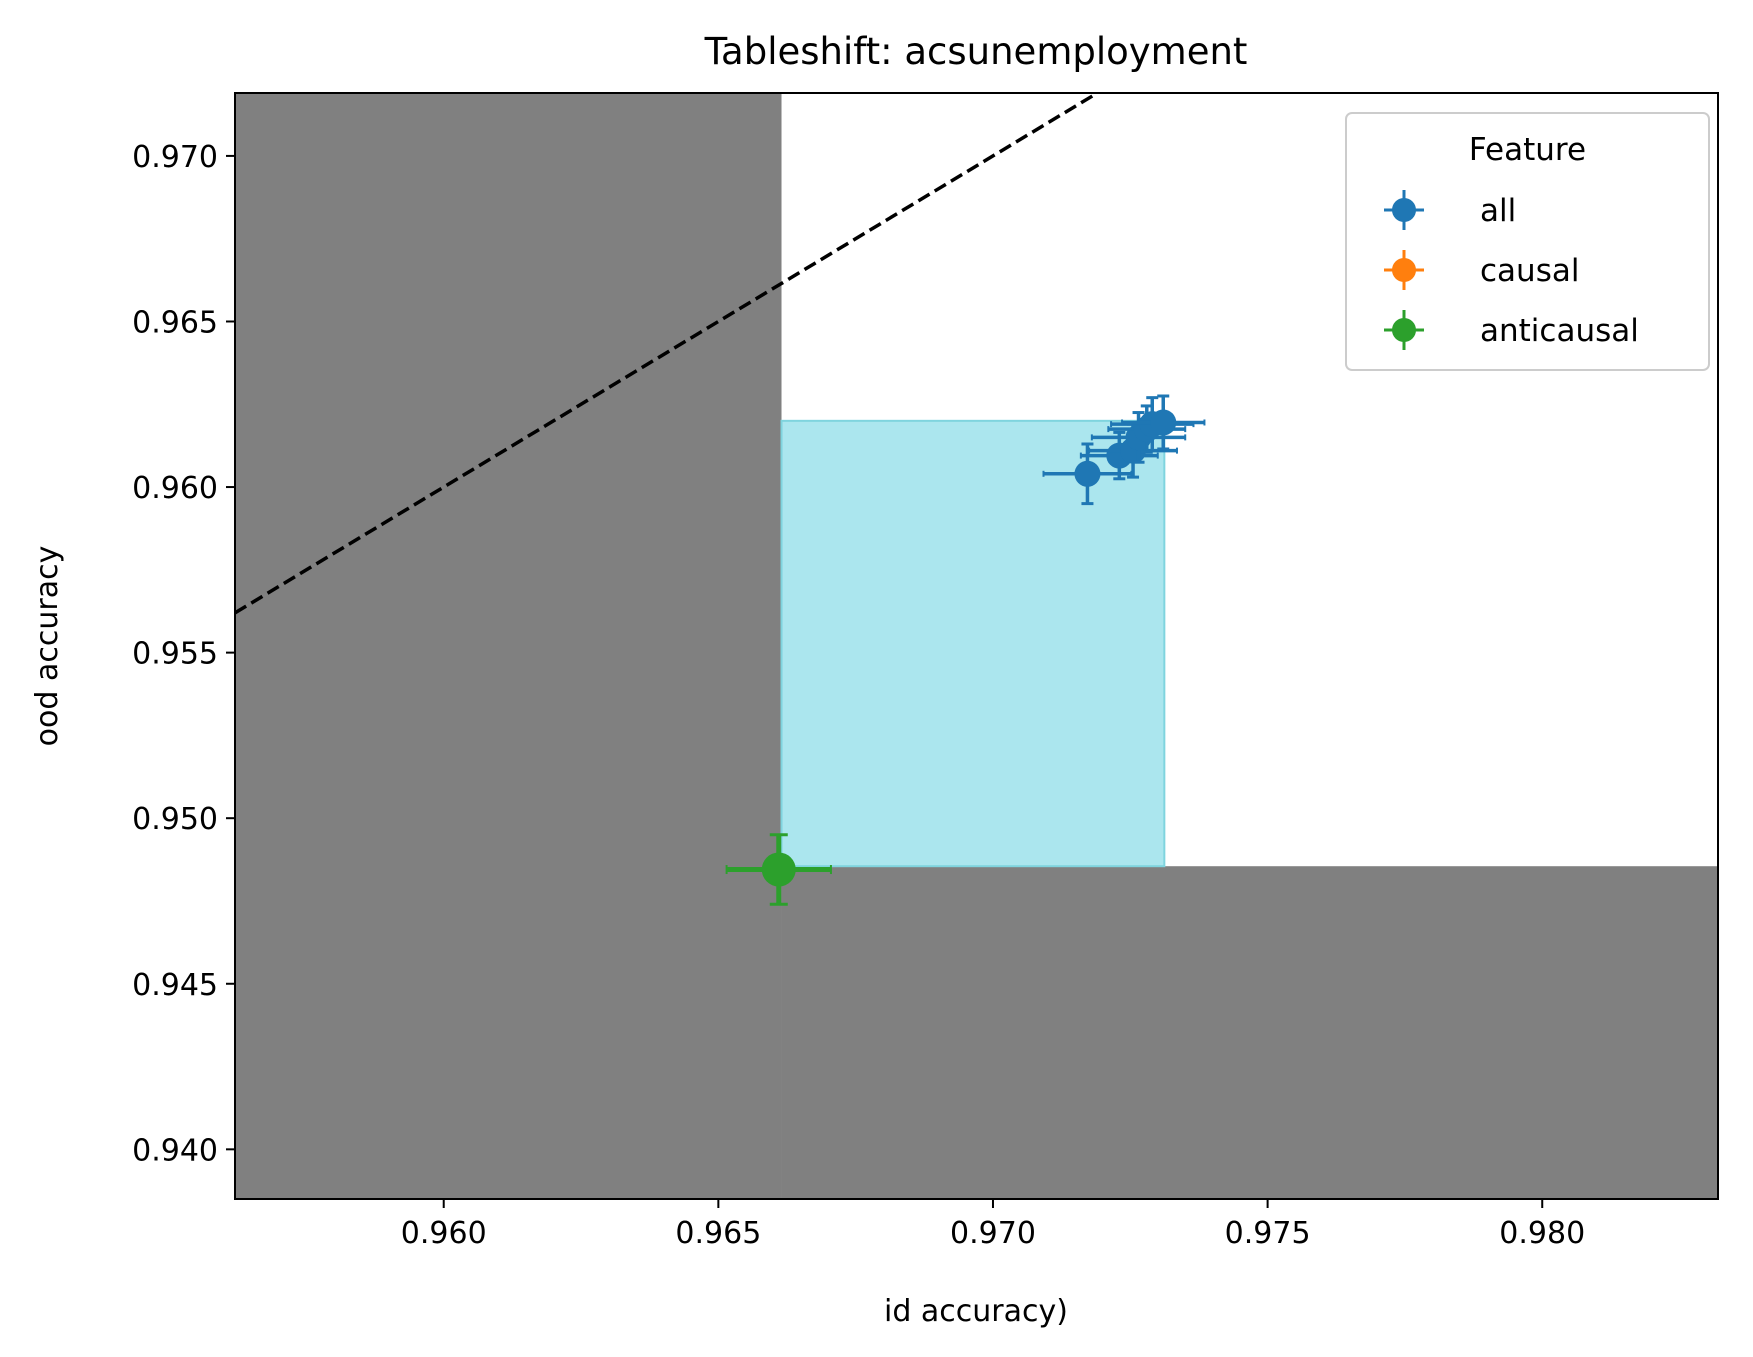  I want to click on y-tick-label: 0.940, so click(175, 1150).